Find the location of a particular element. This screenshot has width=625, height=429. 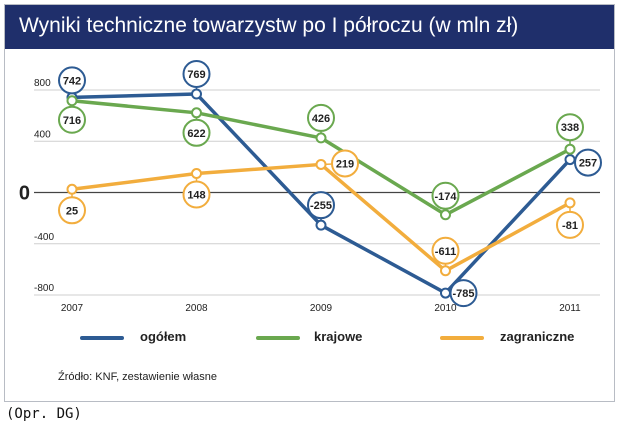

x-tick-label-2: 2009 is located at coordinates (321, 308).